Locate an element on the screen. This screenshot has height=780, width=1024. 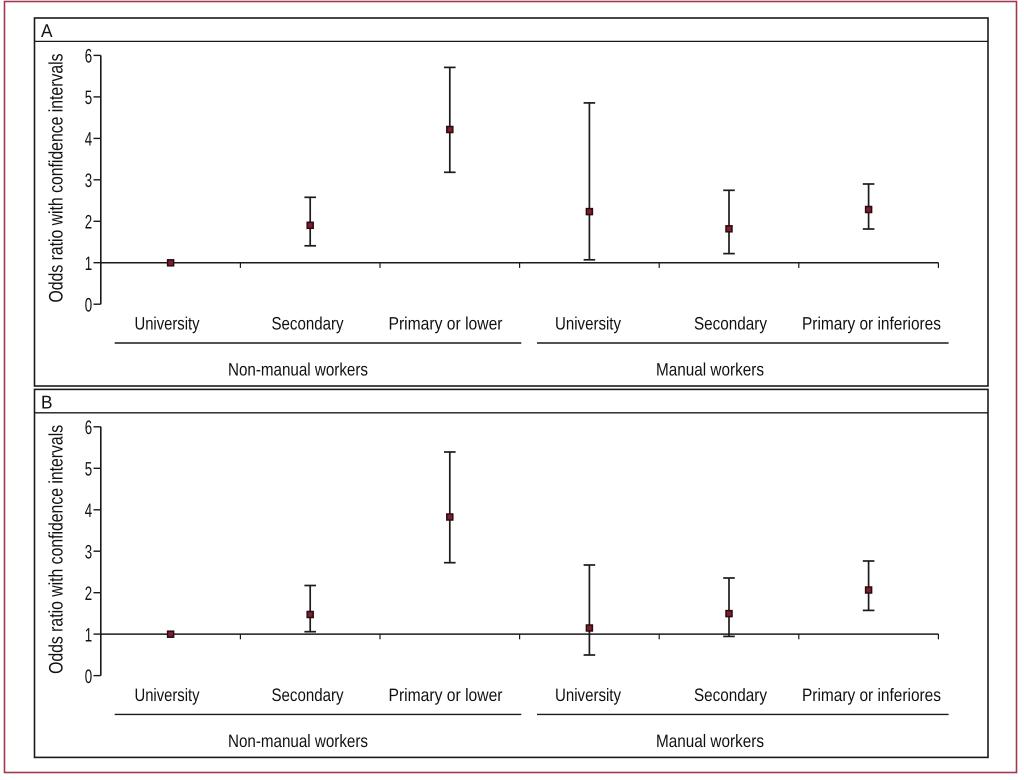
svg-text: B is located at coordinates (47, 401).